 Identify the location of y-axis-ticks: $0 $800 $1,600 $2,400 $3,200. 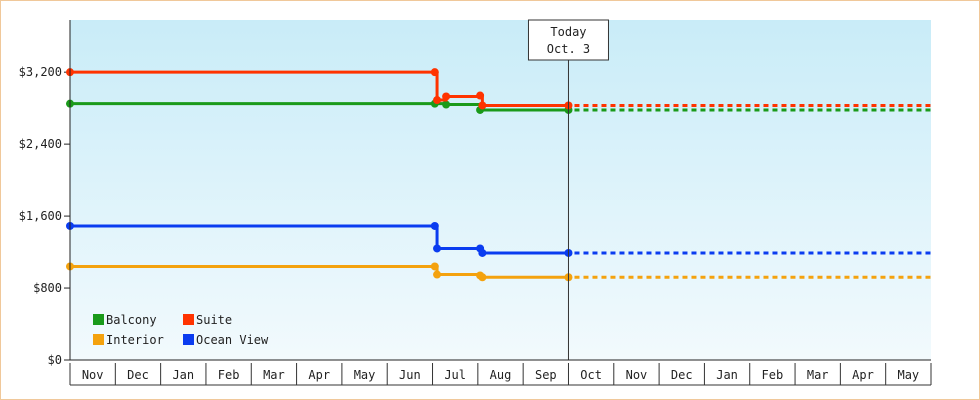
(44, 216).